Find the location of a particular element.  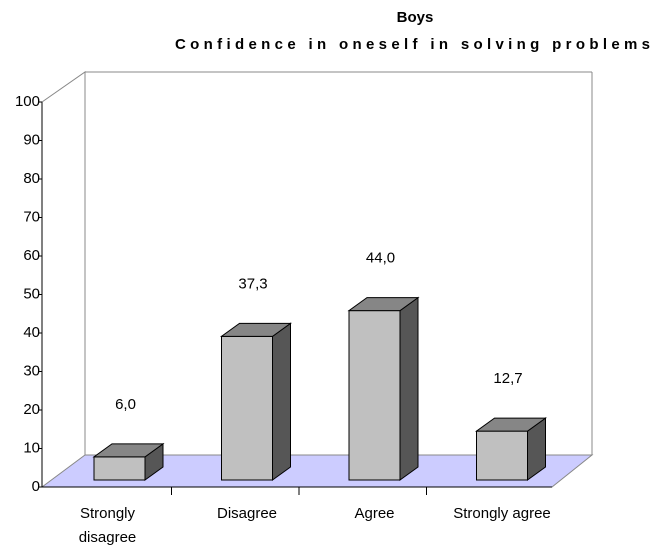

x-tick-label: Strongly agree is located at coordinates (502, 513).